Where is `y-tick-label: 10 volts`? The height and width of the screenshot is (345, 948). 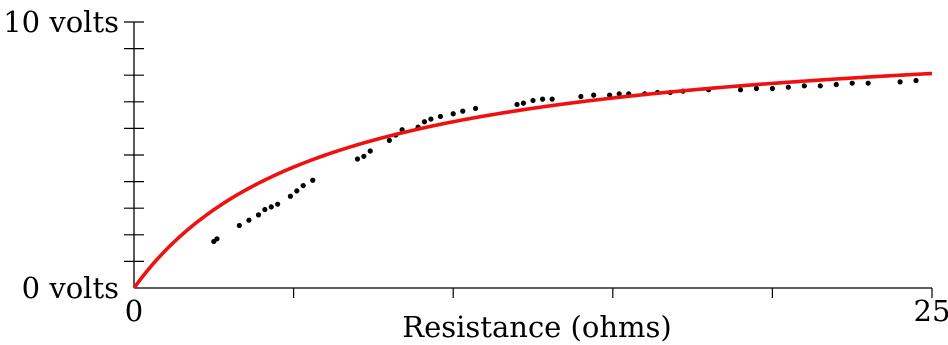
y-tick-label: 10 volts is located at coordinates (61, 22).